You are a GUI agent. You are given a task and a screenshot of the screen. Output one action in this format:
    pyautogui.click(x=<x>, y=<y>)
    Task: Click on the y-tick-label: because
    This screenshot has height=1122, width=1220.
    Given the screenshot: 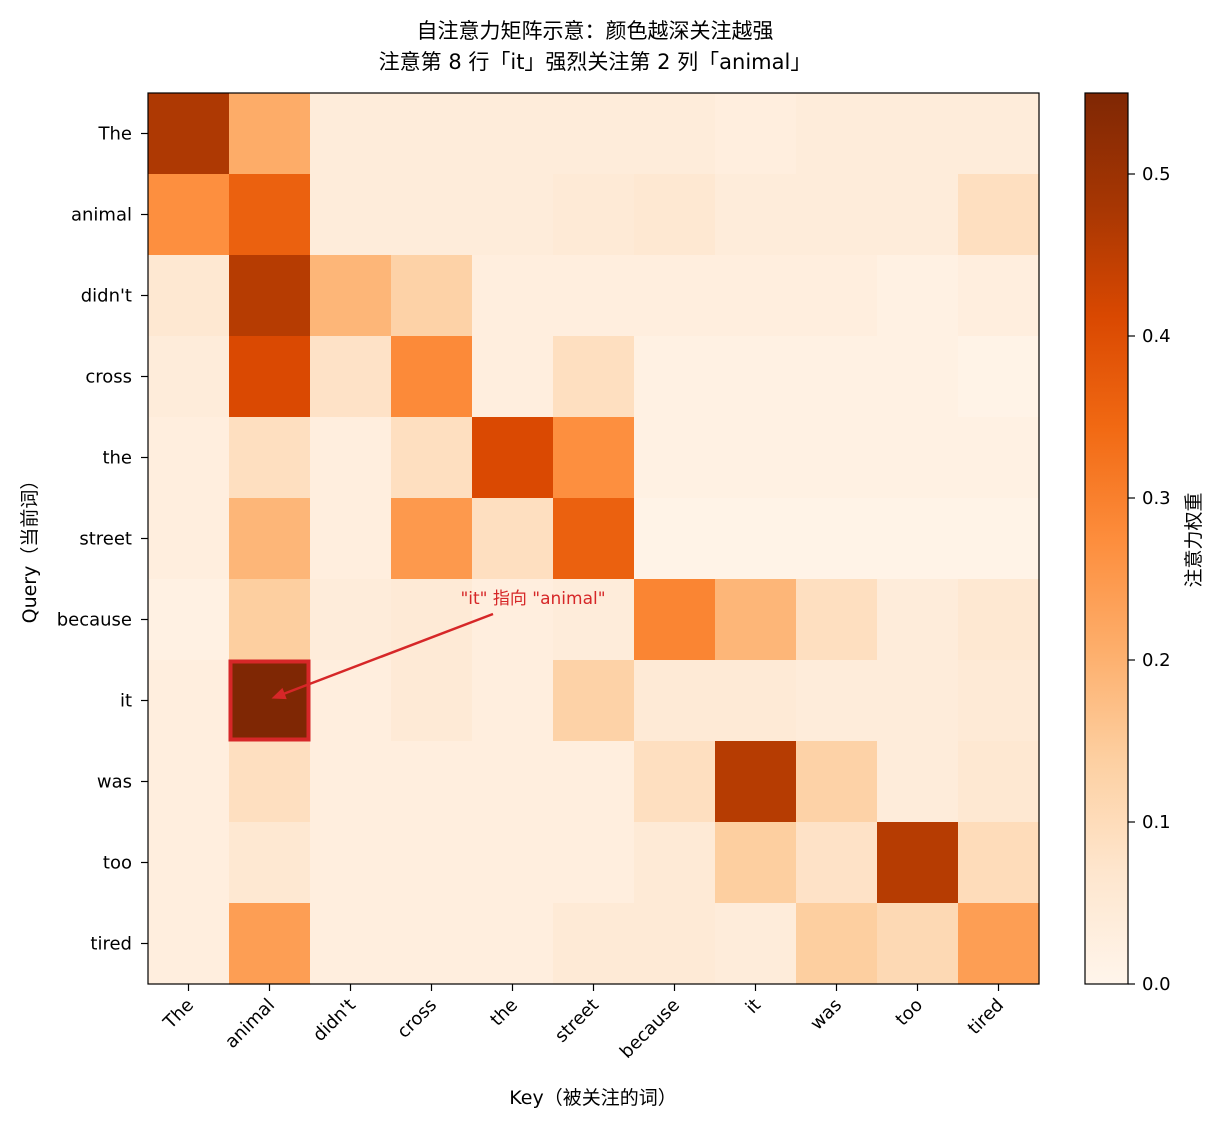 What is the action you would take?
    pyautogui.click(x=94, y=620)
    